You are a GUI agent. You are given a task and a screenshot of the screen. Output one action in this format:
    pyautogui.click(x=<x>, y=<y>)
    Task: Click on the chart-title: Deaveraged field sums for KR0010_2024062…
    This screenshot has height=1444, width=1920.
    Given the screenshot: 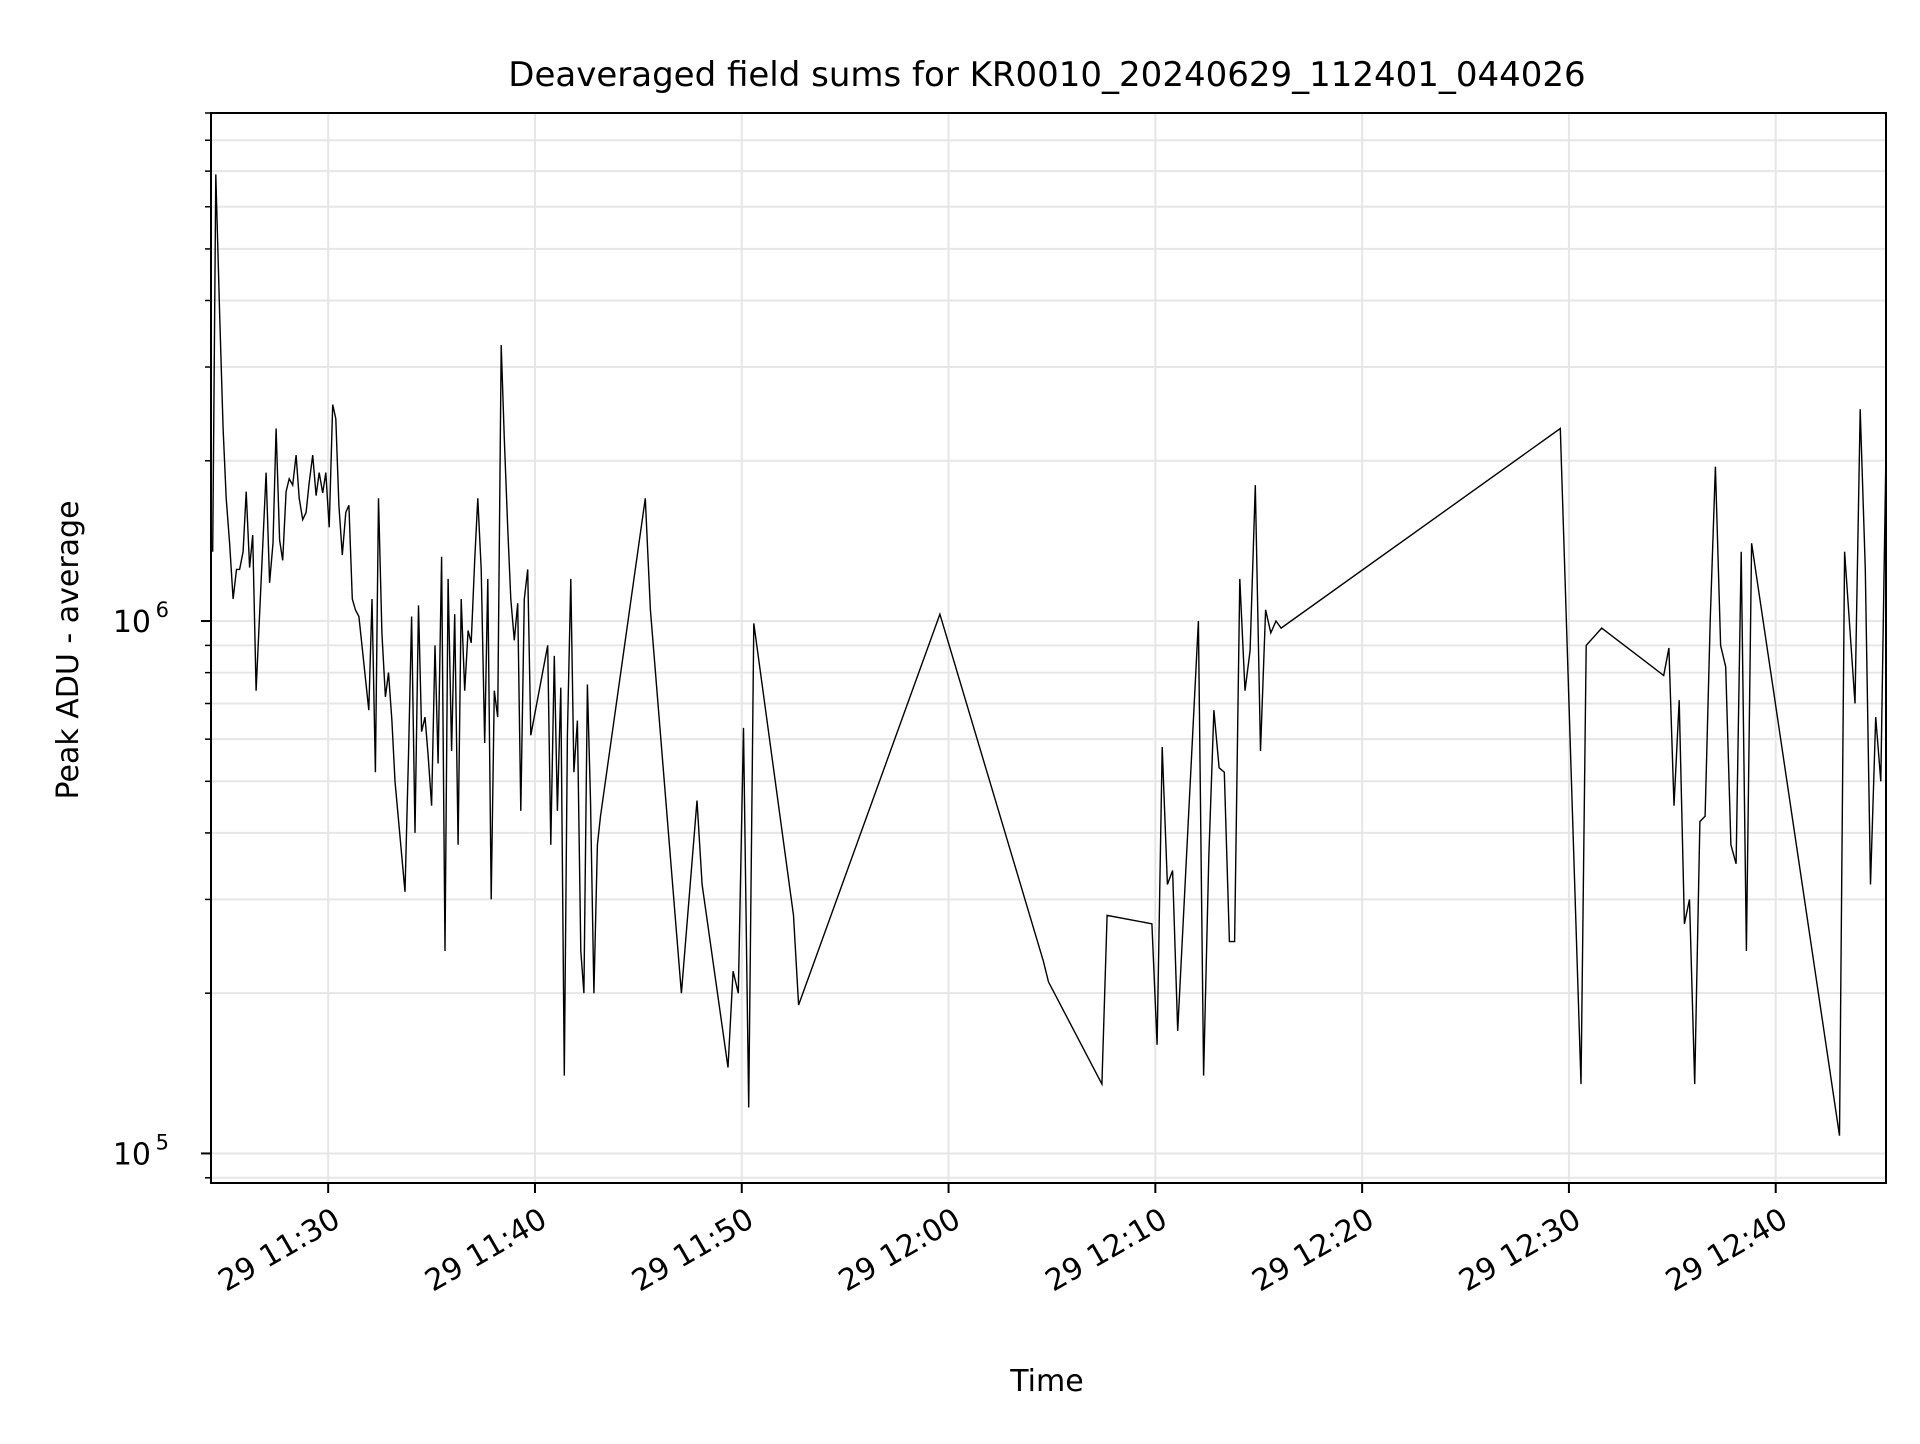 What is the action you would take?
    pyautogui.click(x=1046, y=75)
    